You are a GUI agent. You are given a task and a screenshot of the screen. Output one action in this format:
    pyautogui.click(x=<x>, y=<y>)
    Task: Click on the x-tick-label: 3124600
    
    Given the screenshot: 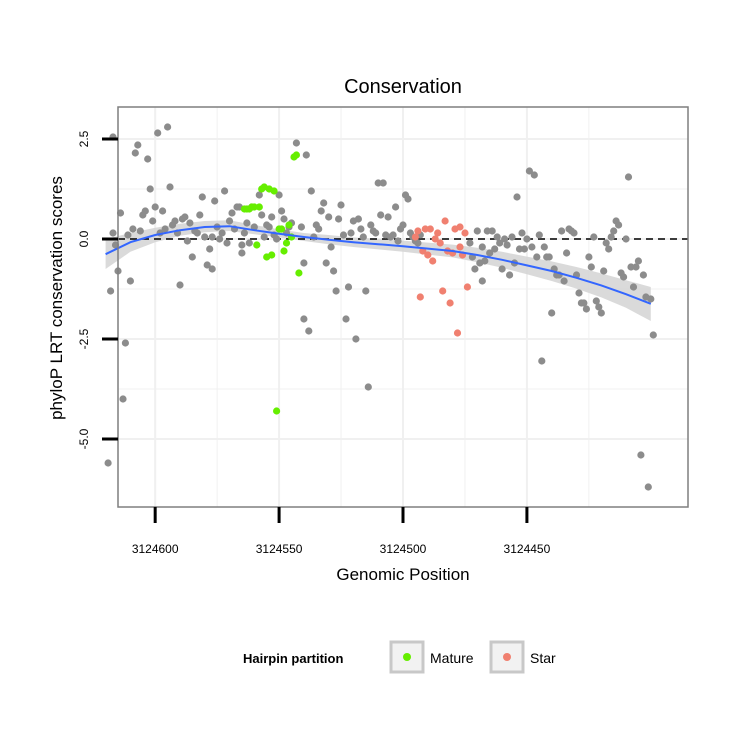 What is the action you would take?
    pyautogui.click(x=155, y=549)
    